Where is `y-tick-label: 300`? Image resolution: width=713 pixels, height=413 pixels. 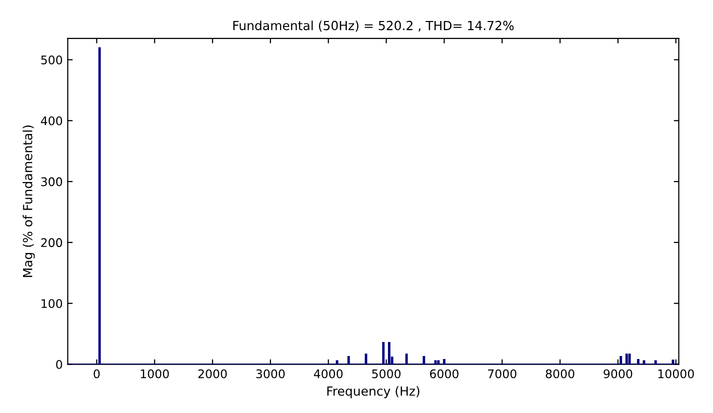
y-tick-label: 300 is located at coordinates (51, 181).